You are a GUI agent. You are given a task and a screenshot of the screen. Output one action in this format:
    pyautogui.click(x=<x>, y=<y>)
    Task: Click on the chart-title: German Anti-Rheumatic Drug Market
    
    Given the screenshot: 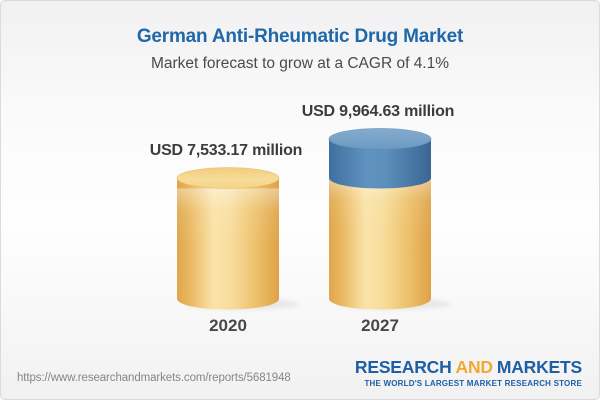 What is the action you would take?
    pyautogui.click(x=300, y=36)
    